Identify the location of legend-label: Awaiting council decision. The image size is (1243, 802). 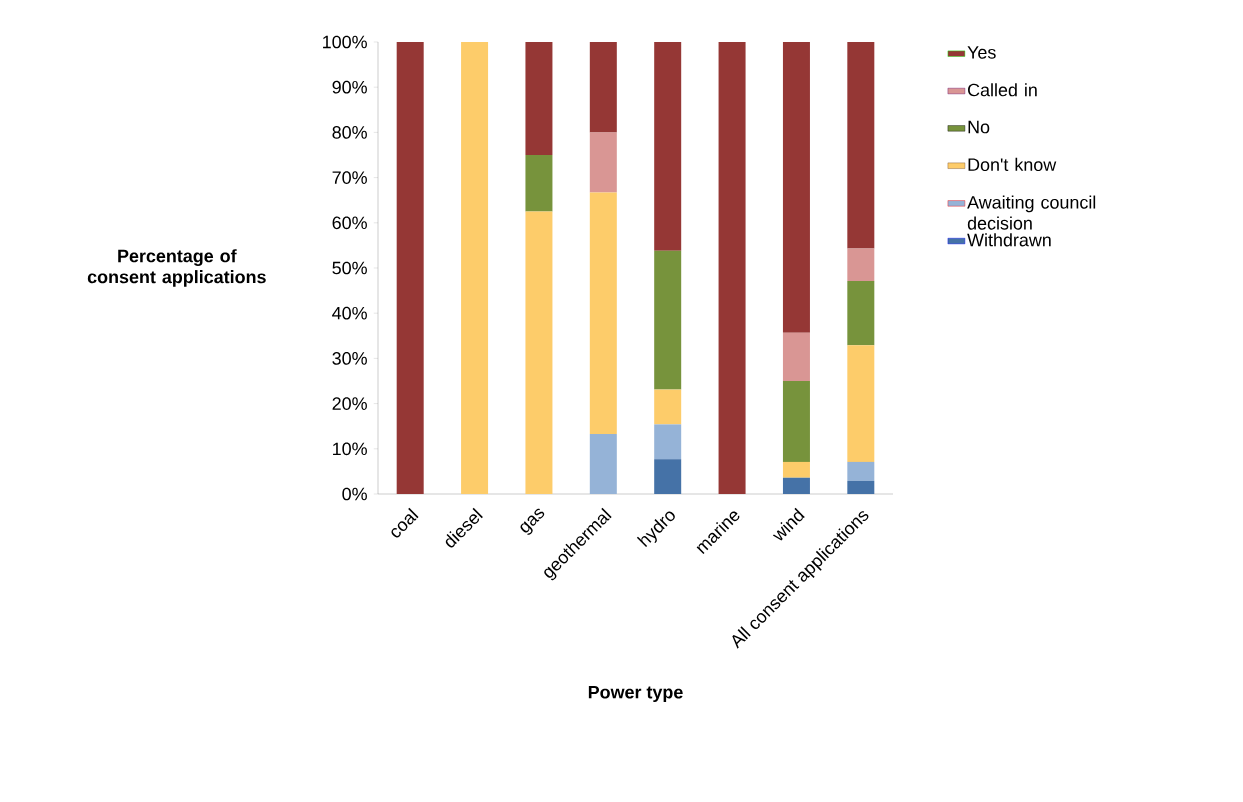
(1031, 212).